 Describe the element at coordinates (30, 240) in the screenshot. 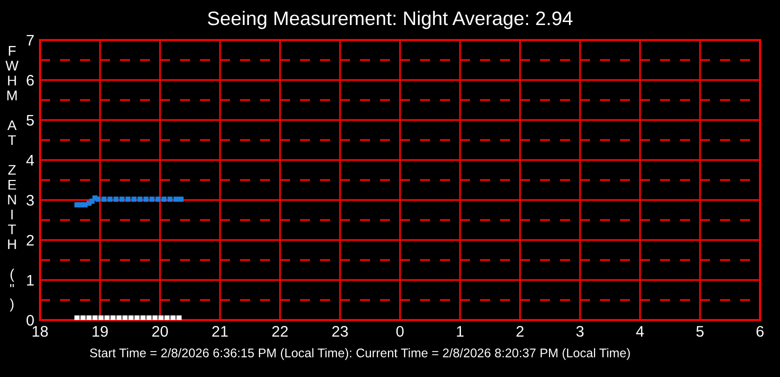

I see `y-tick-label: 2` at that location.